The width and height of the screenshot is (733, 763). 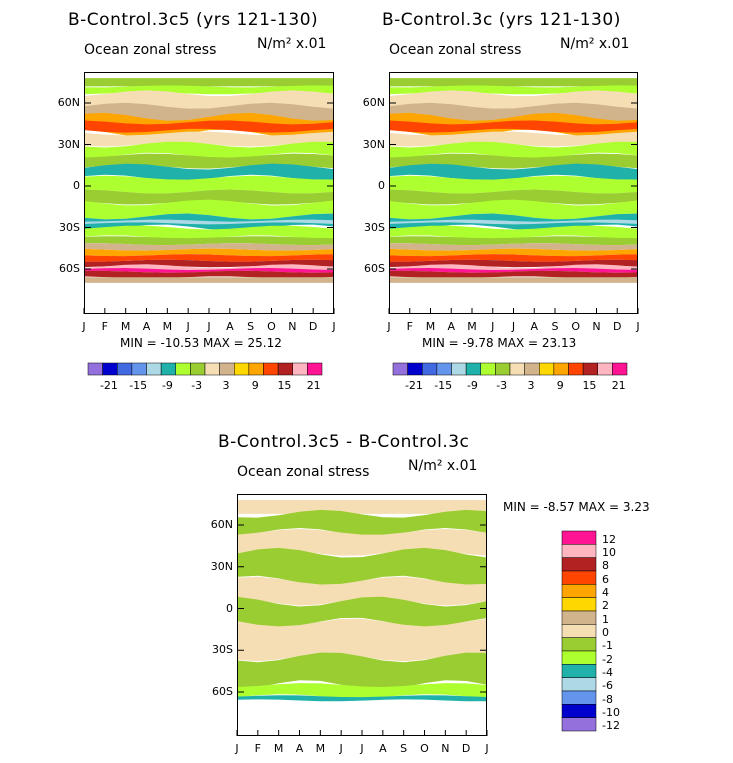 I want to click on panel3-colorbar-label: 12, so click(x=609, y=539).